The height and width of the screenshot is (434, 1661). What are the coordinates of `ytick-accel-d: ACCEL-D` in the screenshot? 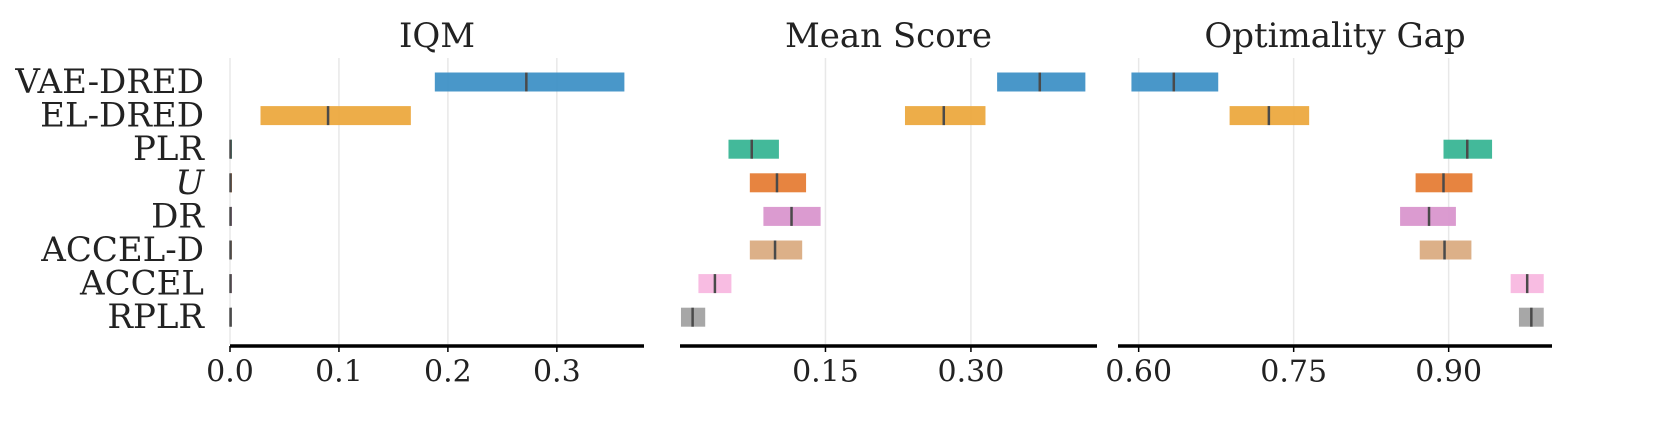 It's located at (122, 250).